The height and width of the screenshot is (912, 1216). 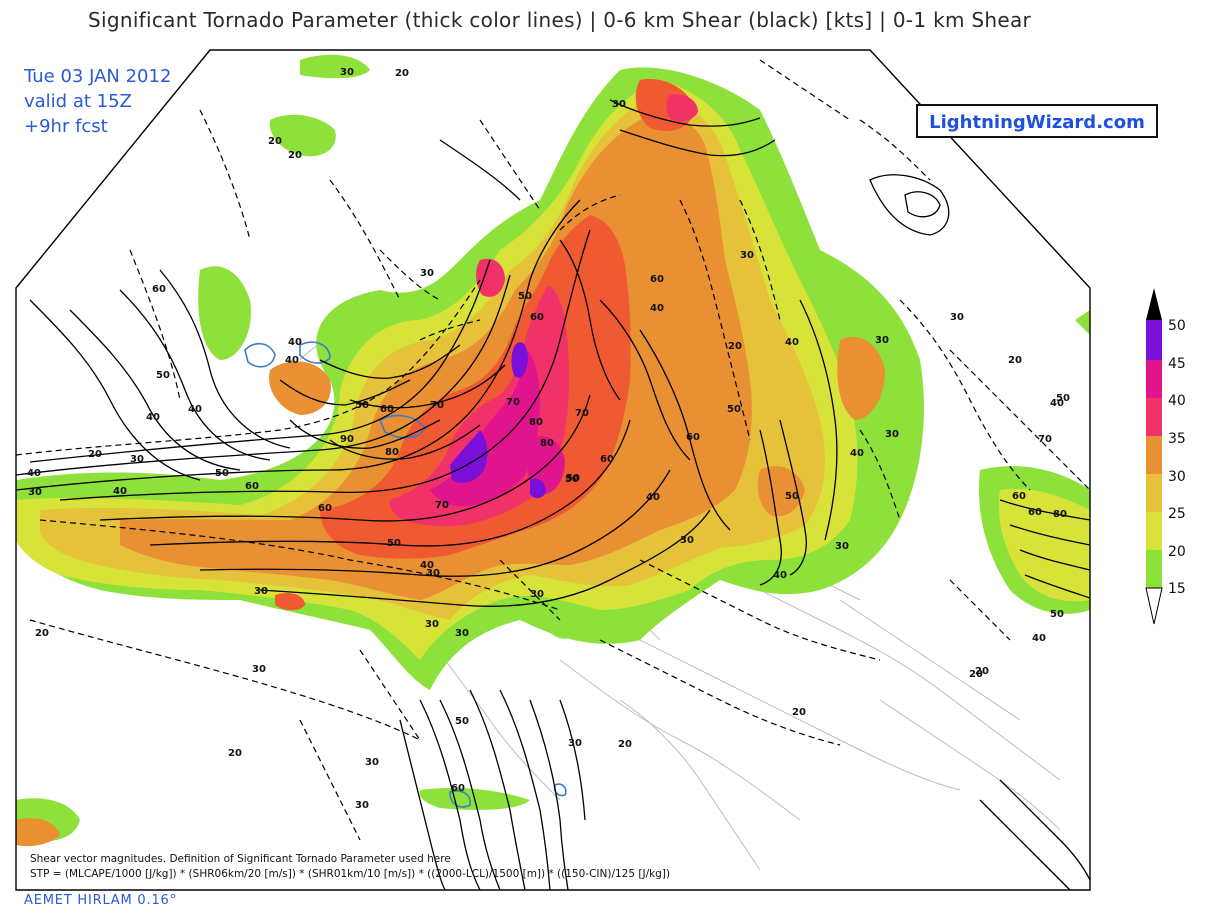 I want to click on blue-contours, so click(x=405, y=574).